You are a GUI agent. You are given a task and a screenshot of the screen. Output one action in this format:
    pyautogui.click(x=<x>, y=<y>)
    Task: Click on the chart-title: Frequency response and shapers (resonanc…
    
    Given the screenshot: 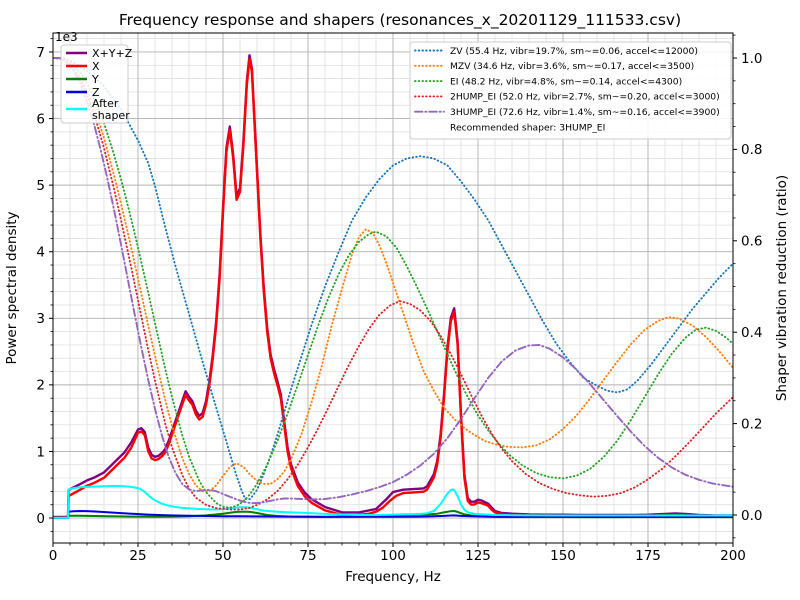 What is the action you would take?
    pyautogui.click(x=400, y=20)
    